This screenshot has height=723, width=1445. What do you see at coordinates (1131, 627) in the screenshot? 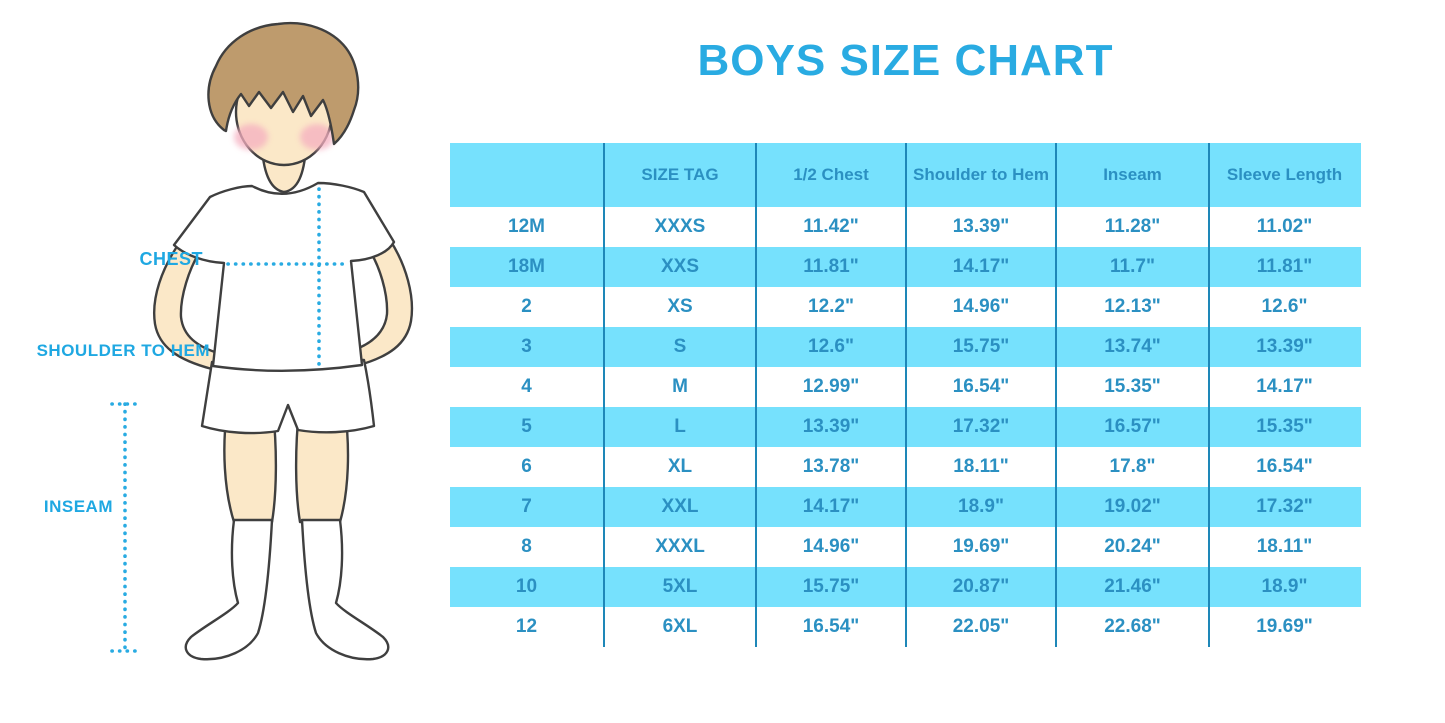
I see `table-cell: 22.68"` at bounding box center [1131, 627].